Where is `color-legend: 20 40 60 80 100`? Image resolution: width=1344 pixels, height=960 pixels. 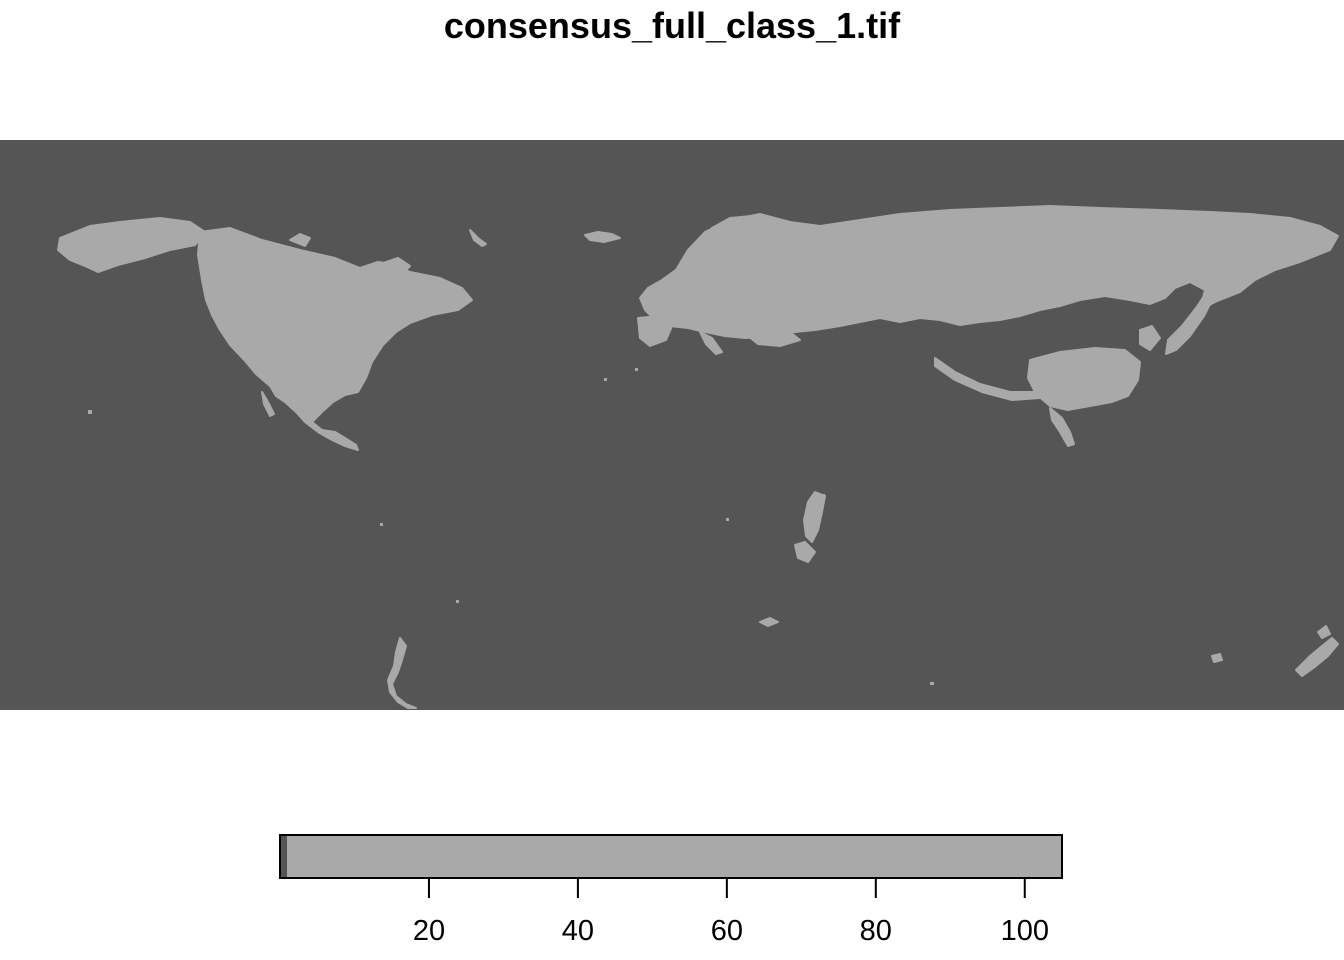 color-legend: 20 40 60 80 100 is located at coordinates (671, 890).